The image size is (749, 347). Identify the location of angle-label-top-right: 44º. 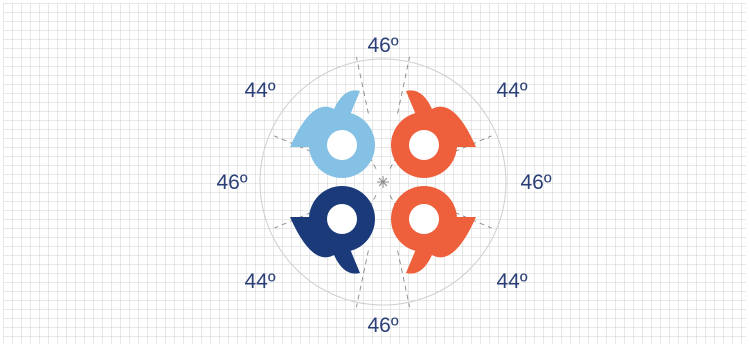
(511, 90).